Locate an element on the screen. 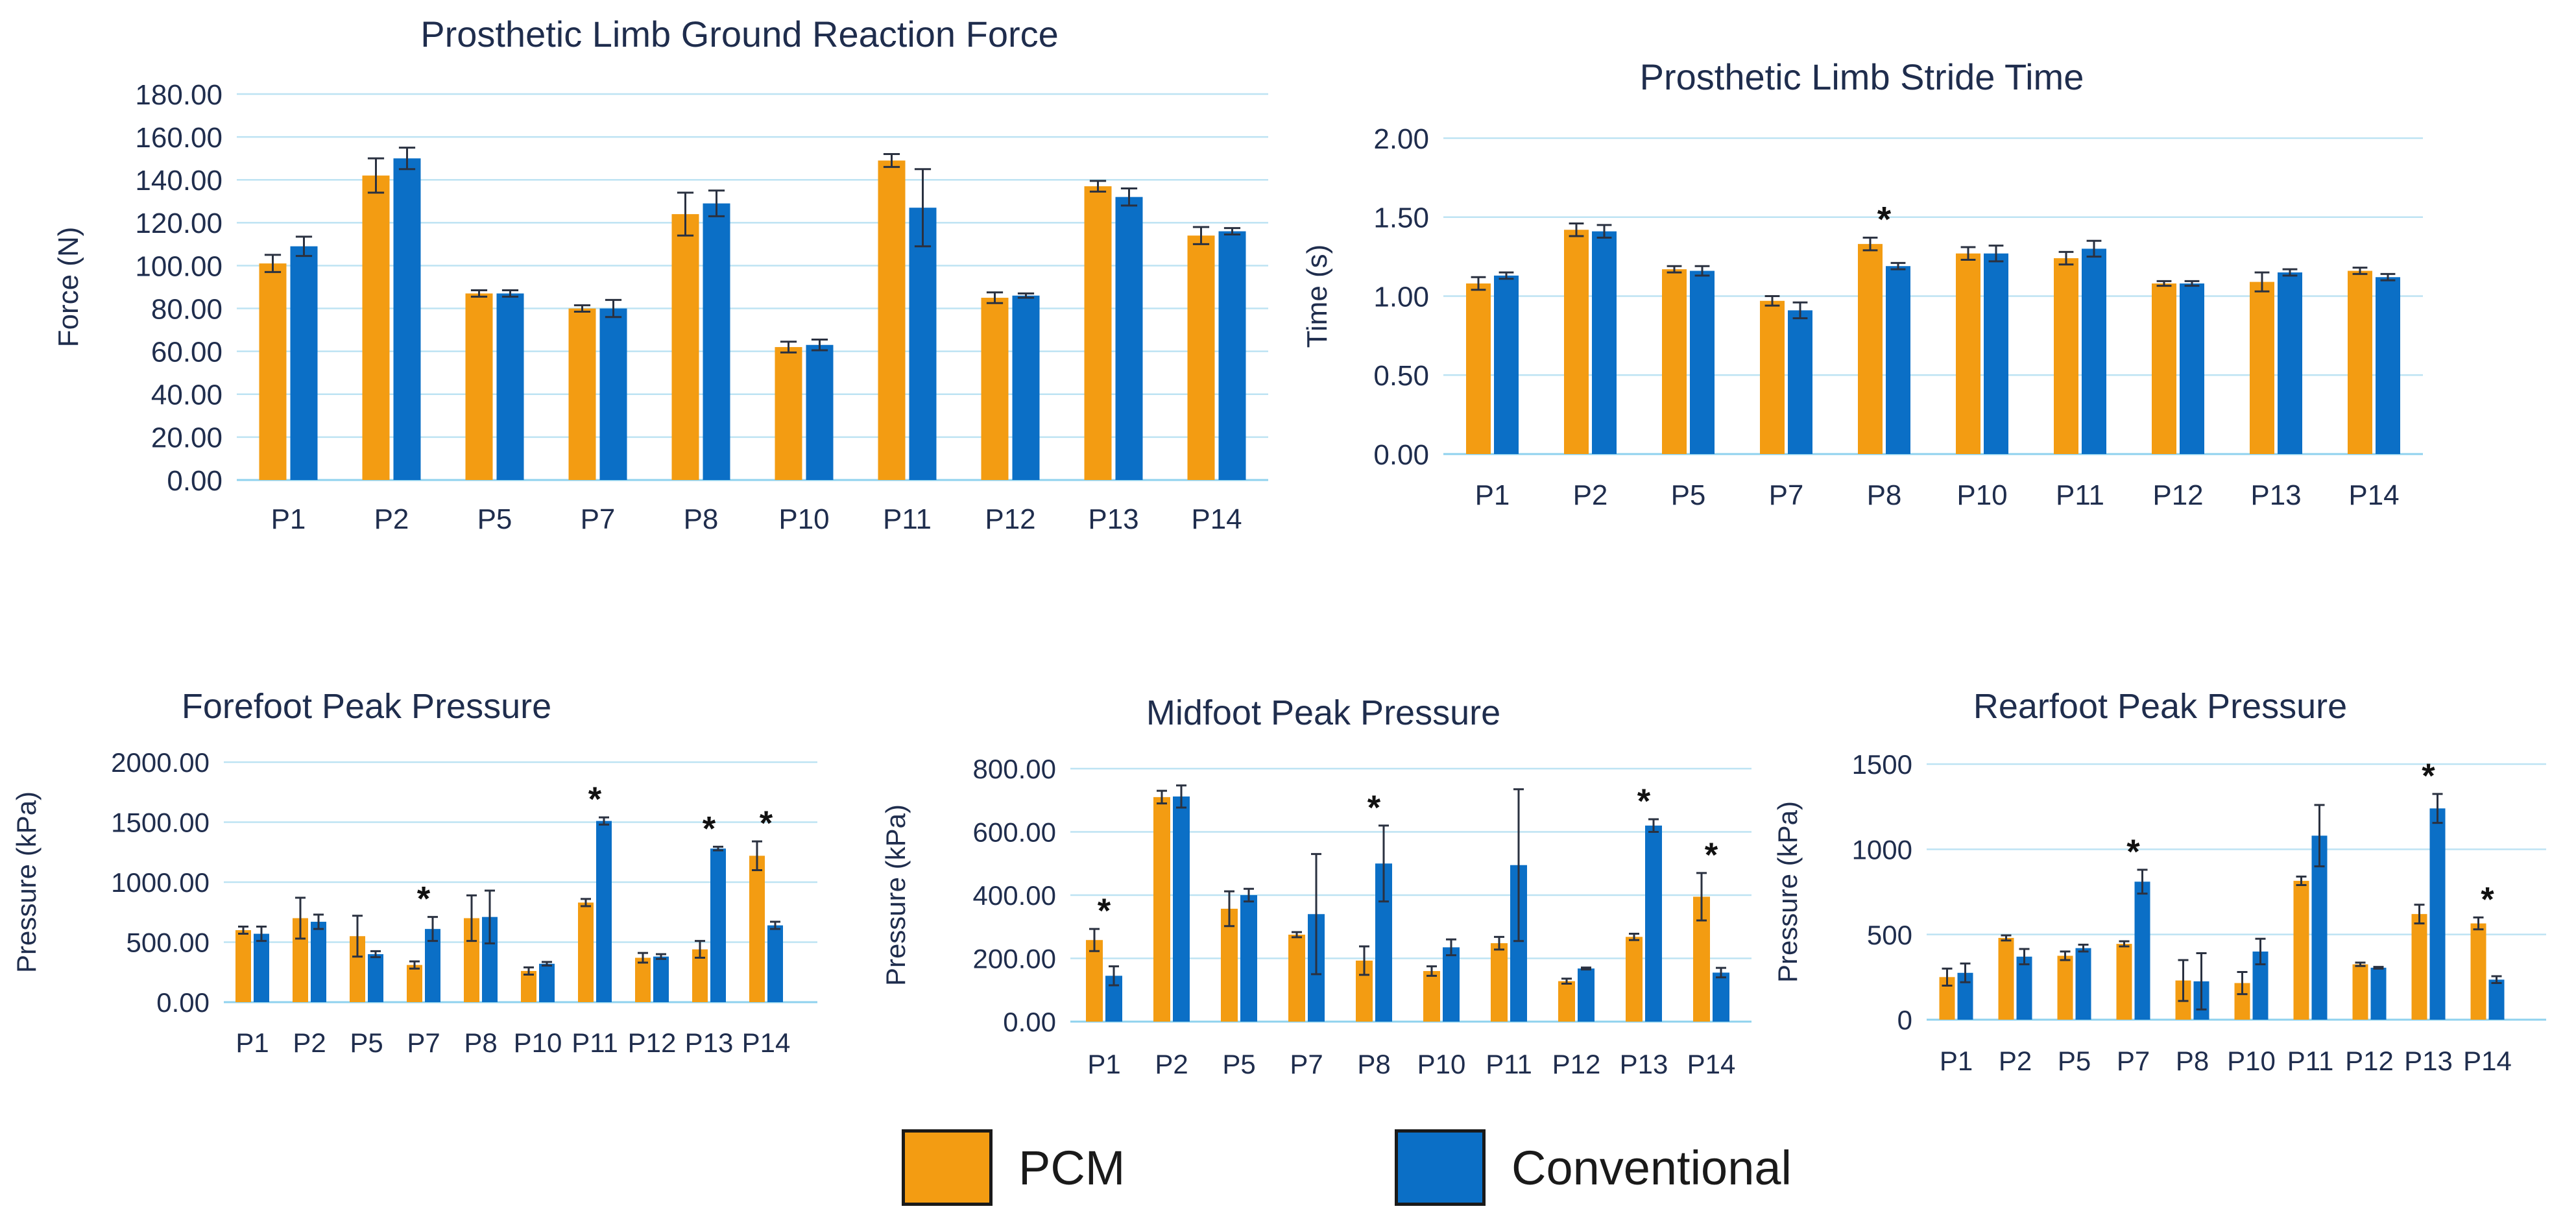 The height and width of the screenshot is (1224, 2576). chart4-error-bar-conventional-p8 is located at coordinates (1383, 864).